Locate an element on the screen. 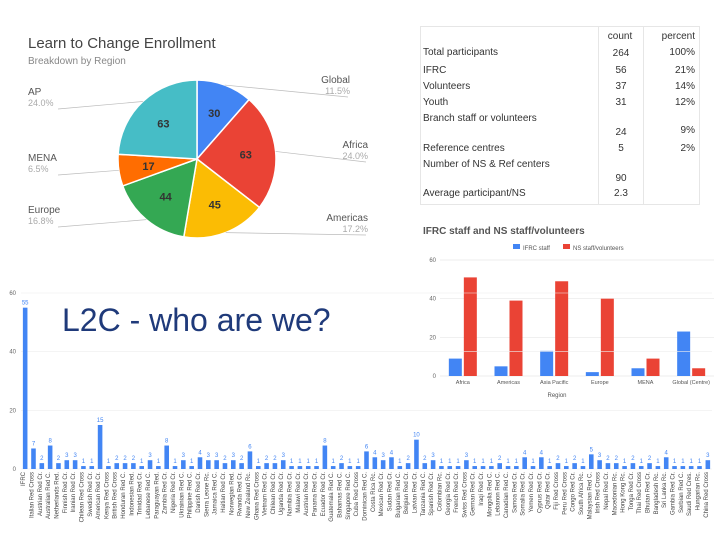 This screenshot has width=720, height=540. regional-chart-title: IFRC staff and NS staff/volunteers is located at coordinates (504, 231).